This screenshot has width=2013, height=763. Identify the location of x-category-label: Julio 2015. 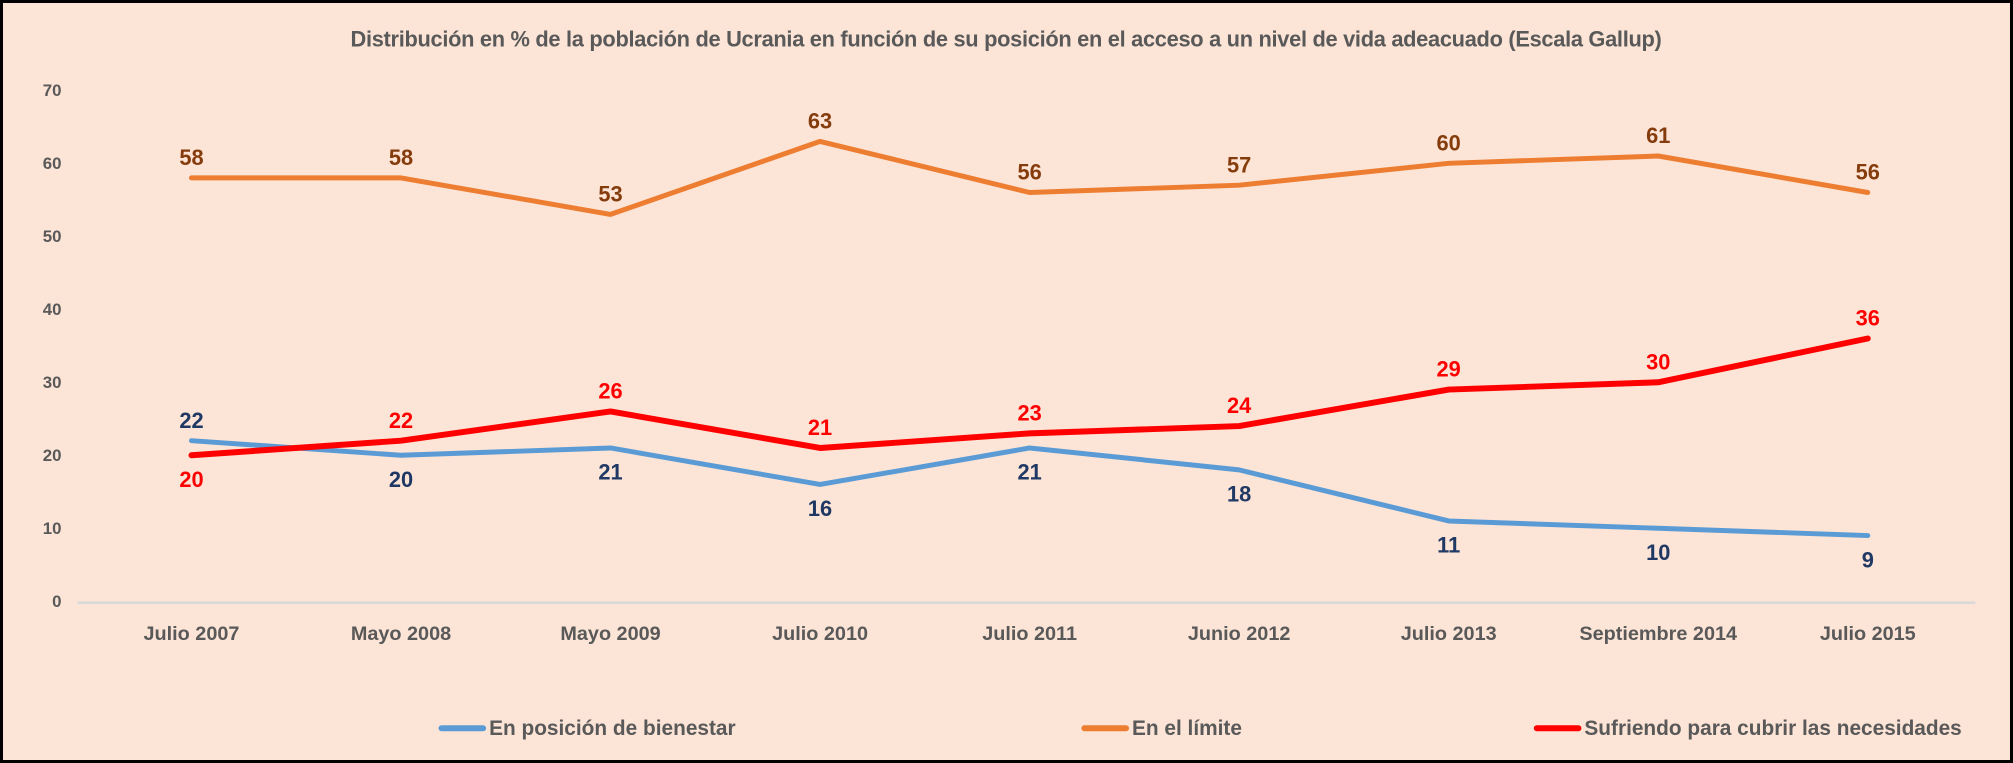
(1868, 634).